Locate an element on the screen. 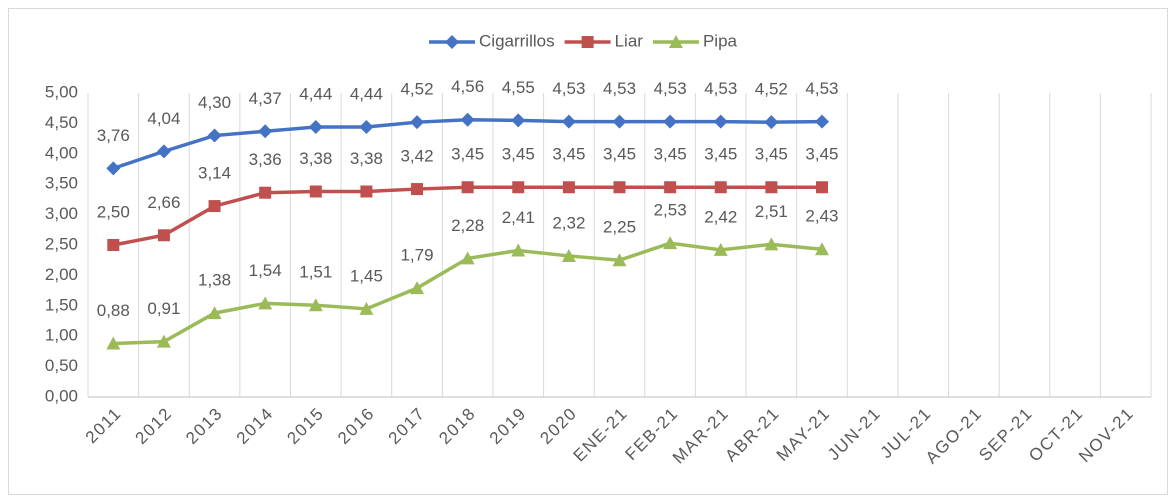 The image size is (1176, 503). y-tick-label: 1,00 is located at coordinates (61, 335).